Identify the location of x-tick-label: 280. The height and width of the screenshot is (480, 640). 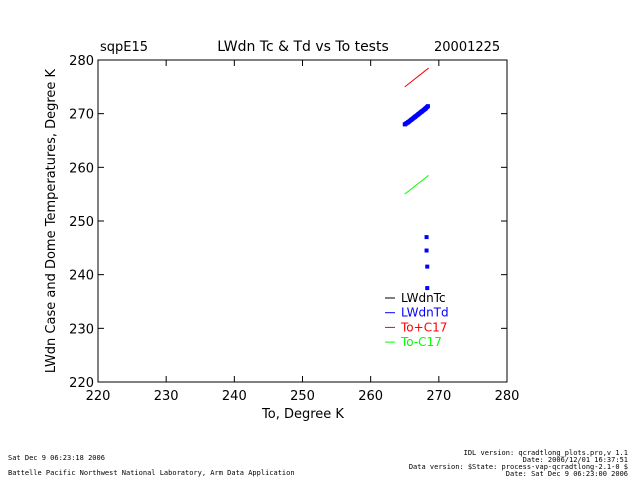
(507, 396).